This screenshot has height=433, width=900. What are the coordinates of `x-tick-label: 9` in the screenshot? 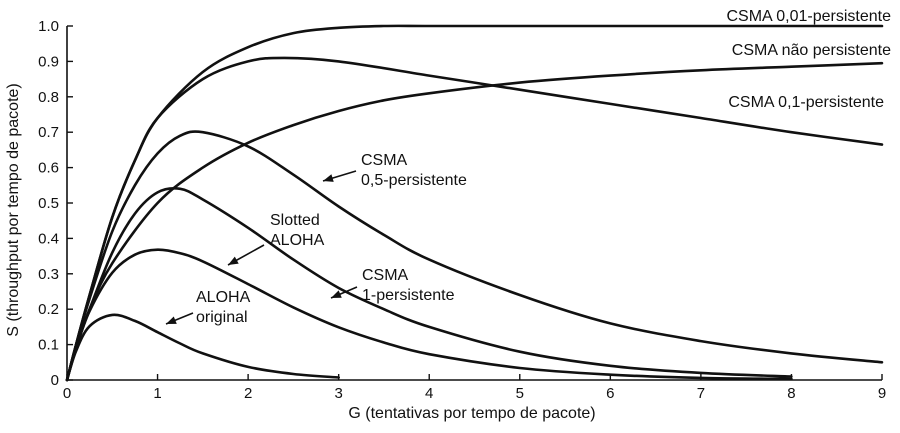 It's located at (882, 393).